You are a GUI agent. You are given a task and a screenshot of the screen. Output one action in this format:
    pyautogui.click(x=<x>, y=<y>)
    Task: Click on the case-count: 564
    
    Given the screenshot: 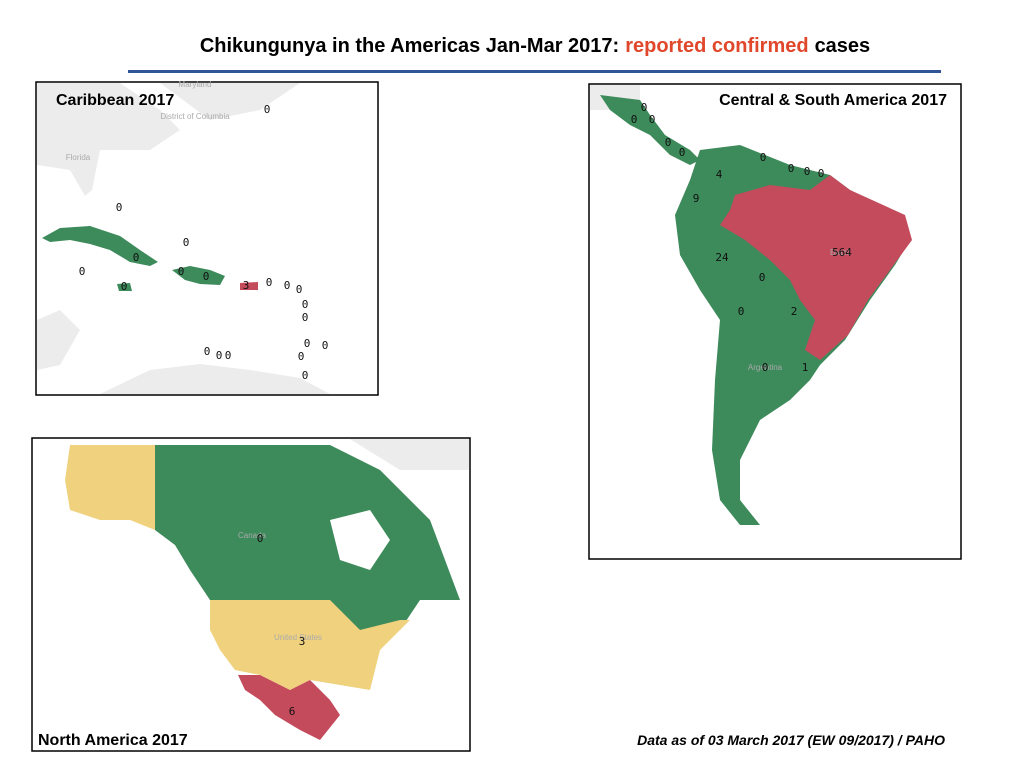 What is the action you would take?
    pyautogui.click(x=842, y=252)
    